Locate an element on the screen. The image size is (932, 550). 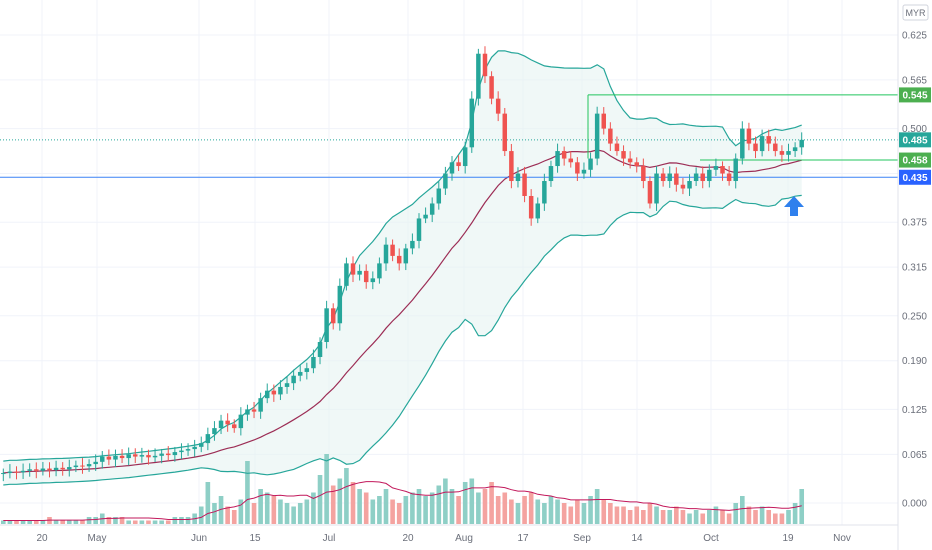
x-tick-label: 15 is located at coordinates (255, 538).